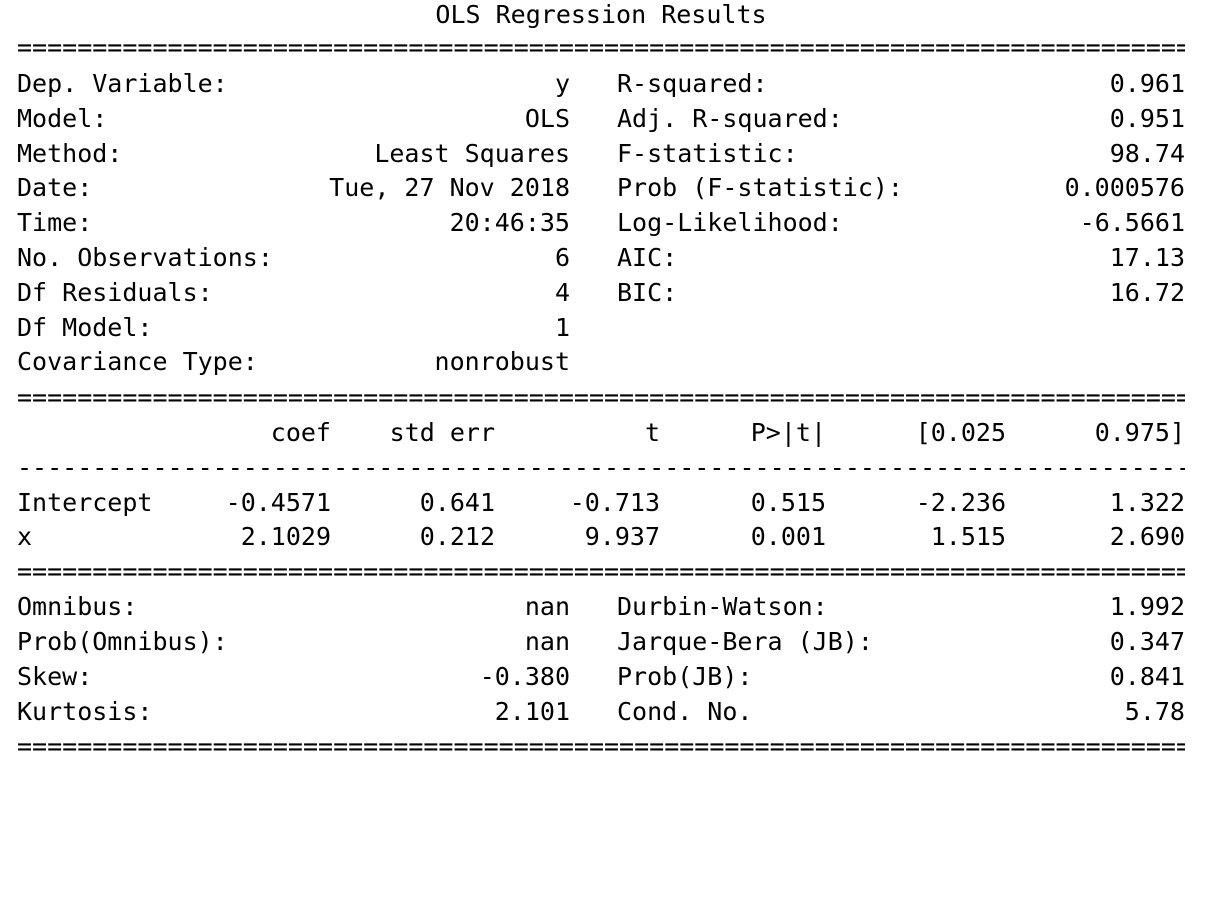  I want to click on coef-header: [0.025, so click(960, 432).